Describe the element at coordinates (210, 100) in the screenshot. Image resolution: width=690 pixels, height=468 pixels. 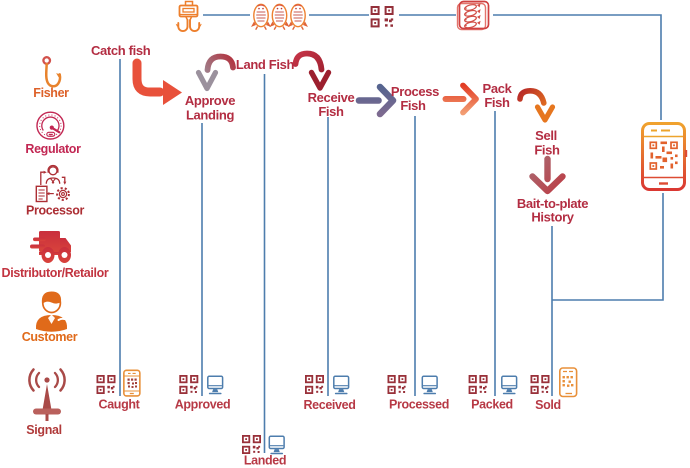
I see `svg-text: Approve` at that location.